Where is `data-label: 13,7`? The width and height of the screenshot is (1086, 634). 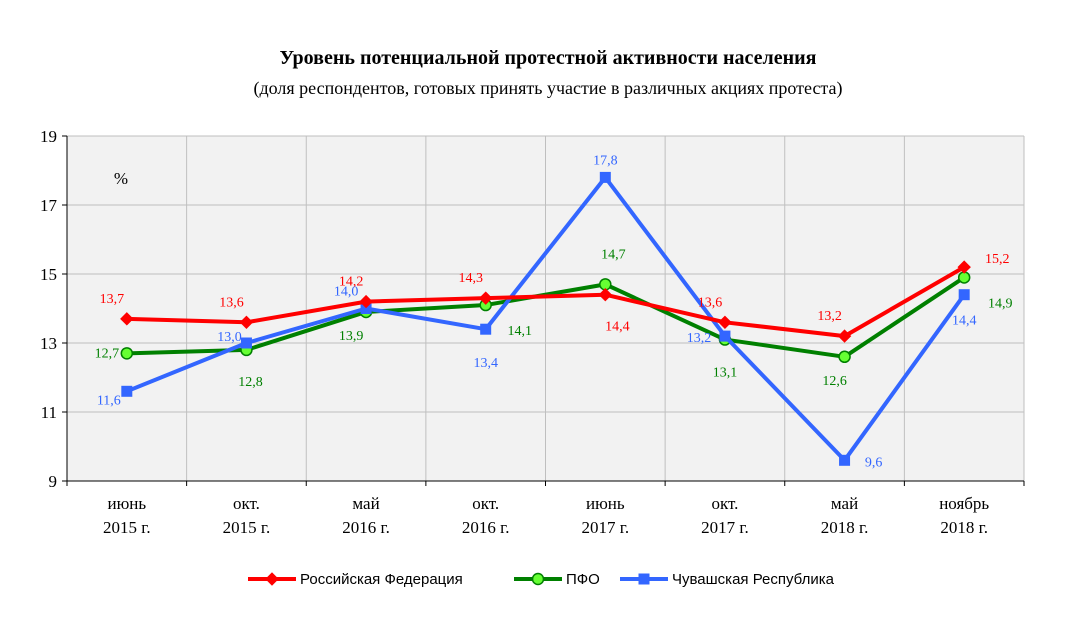 data-label: 13,7 is located at coordinates (112, 299).